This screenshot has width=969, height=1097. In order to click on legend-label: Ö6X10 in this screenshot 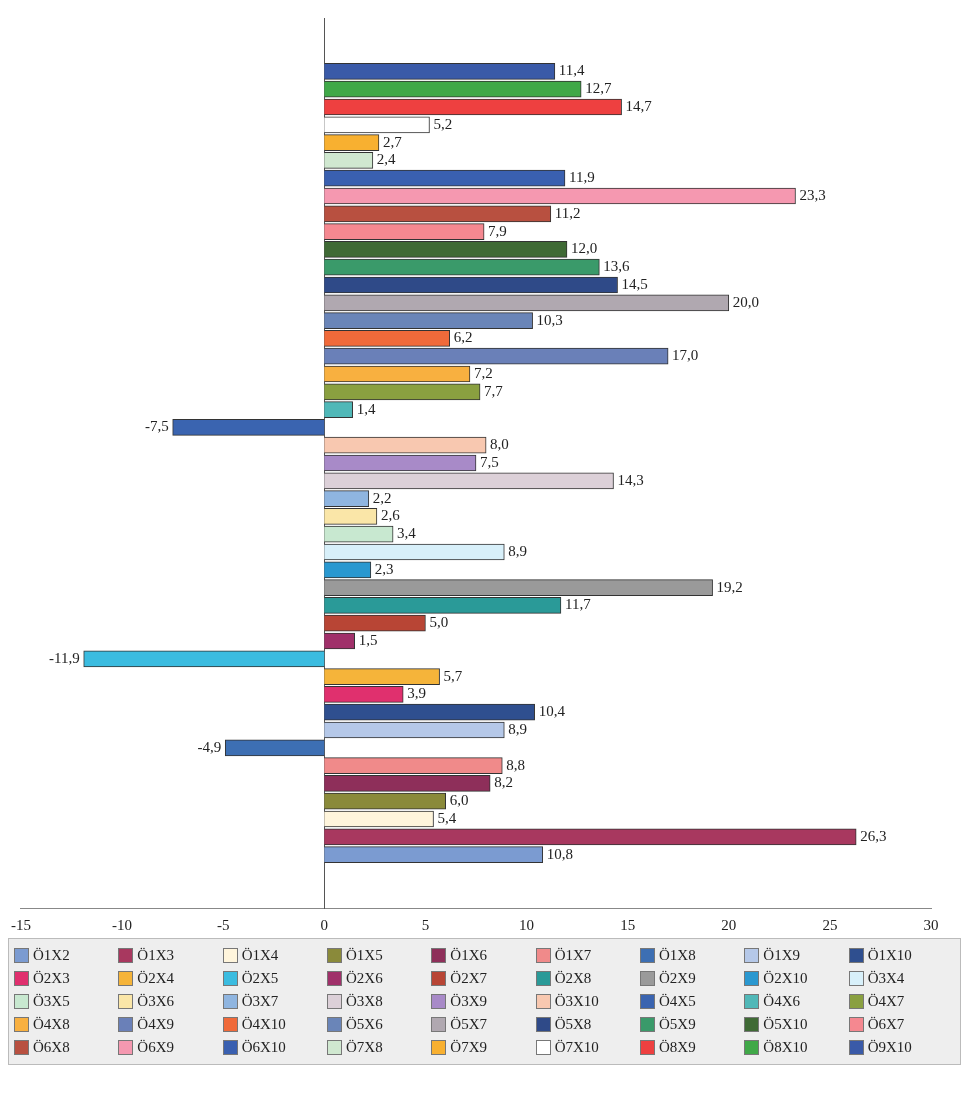, I will do `click(263, 1047)`.